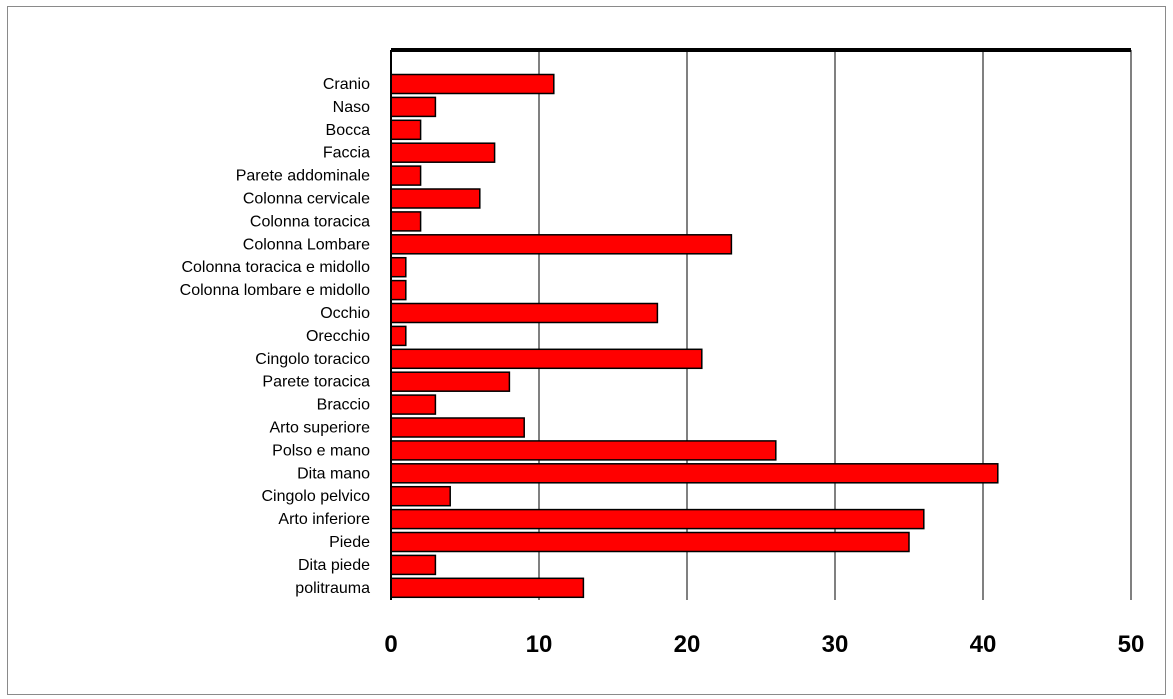 The image size is (1173, 699). I want to click on category-label: Colonna lombare e midollo, so click(275, 290).